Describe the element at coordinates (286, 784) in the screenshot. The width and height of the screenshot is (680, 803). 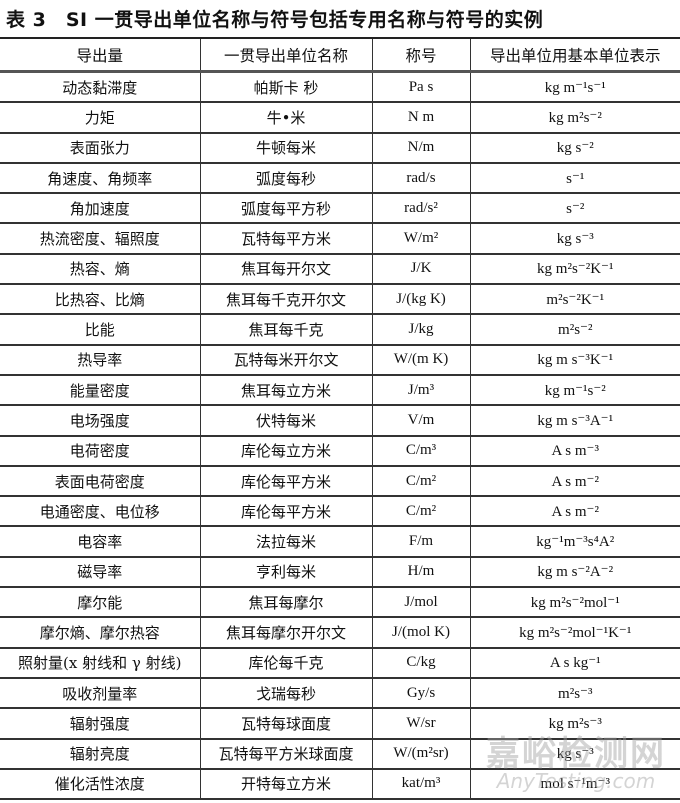
I see `cell-unit-name: 开特每立方米` at that location.